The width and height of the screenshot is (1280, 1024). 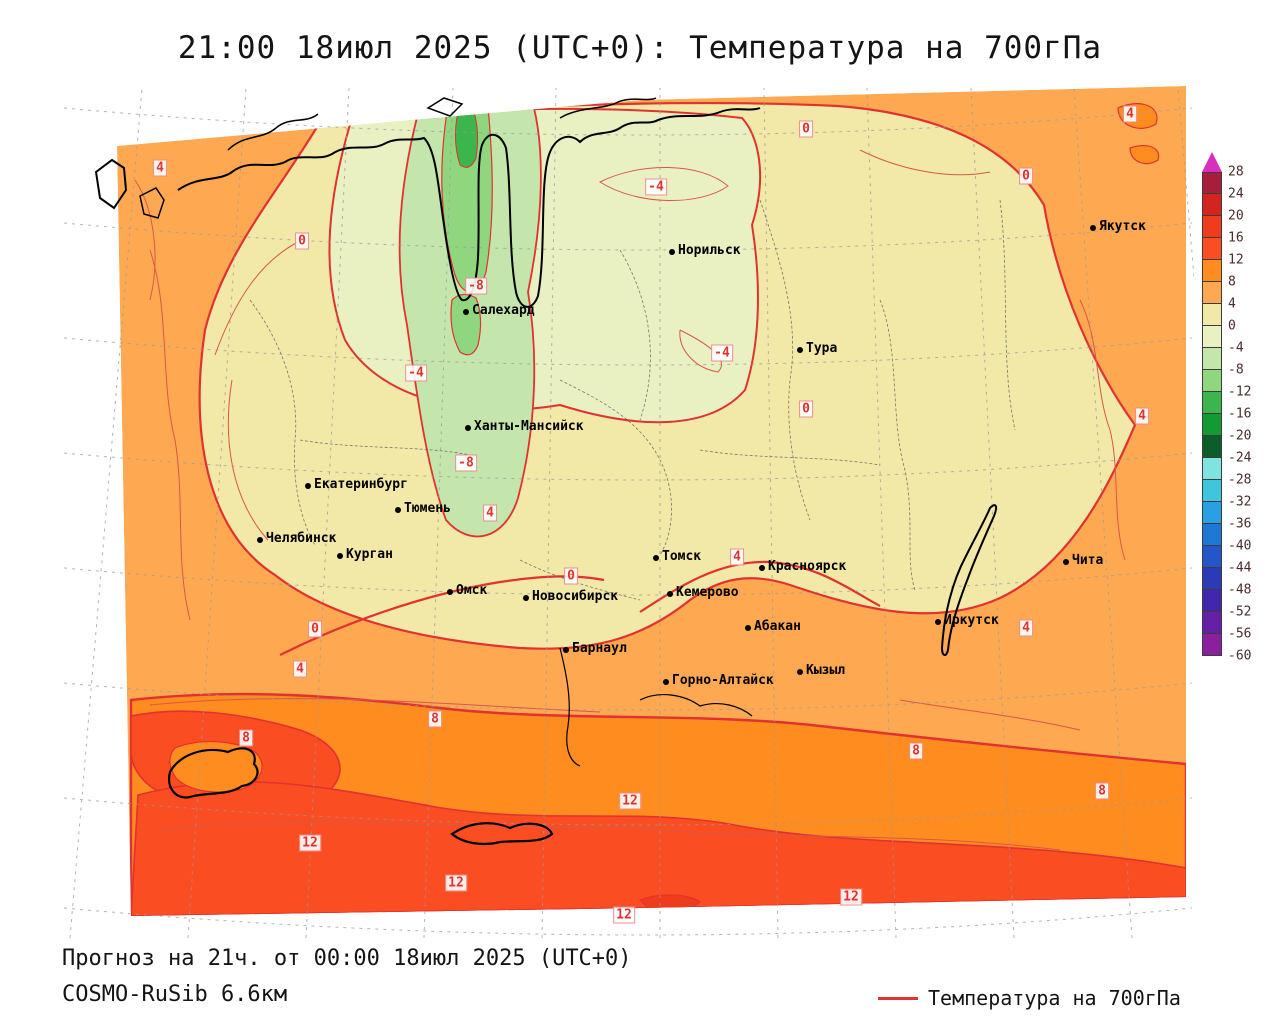 I want to click on city-label: Курган, so click(x=369, y=554).